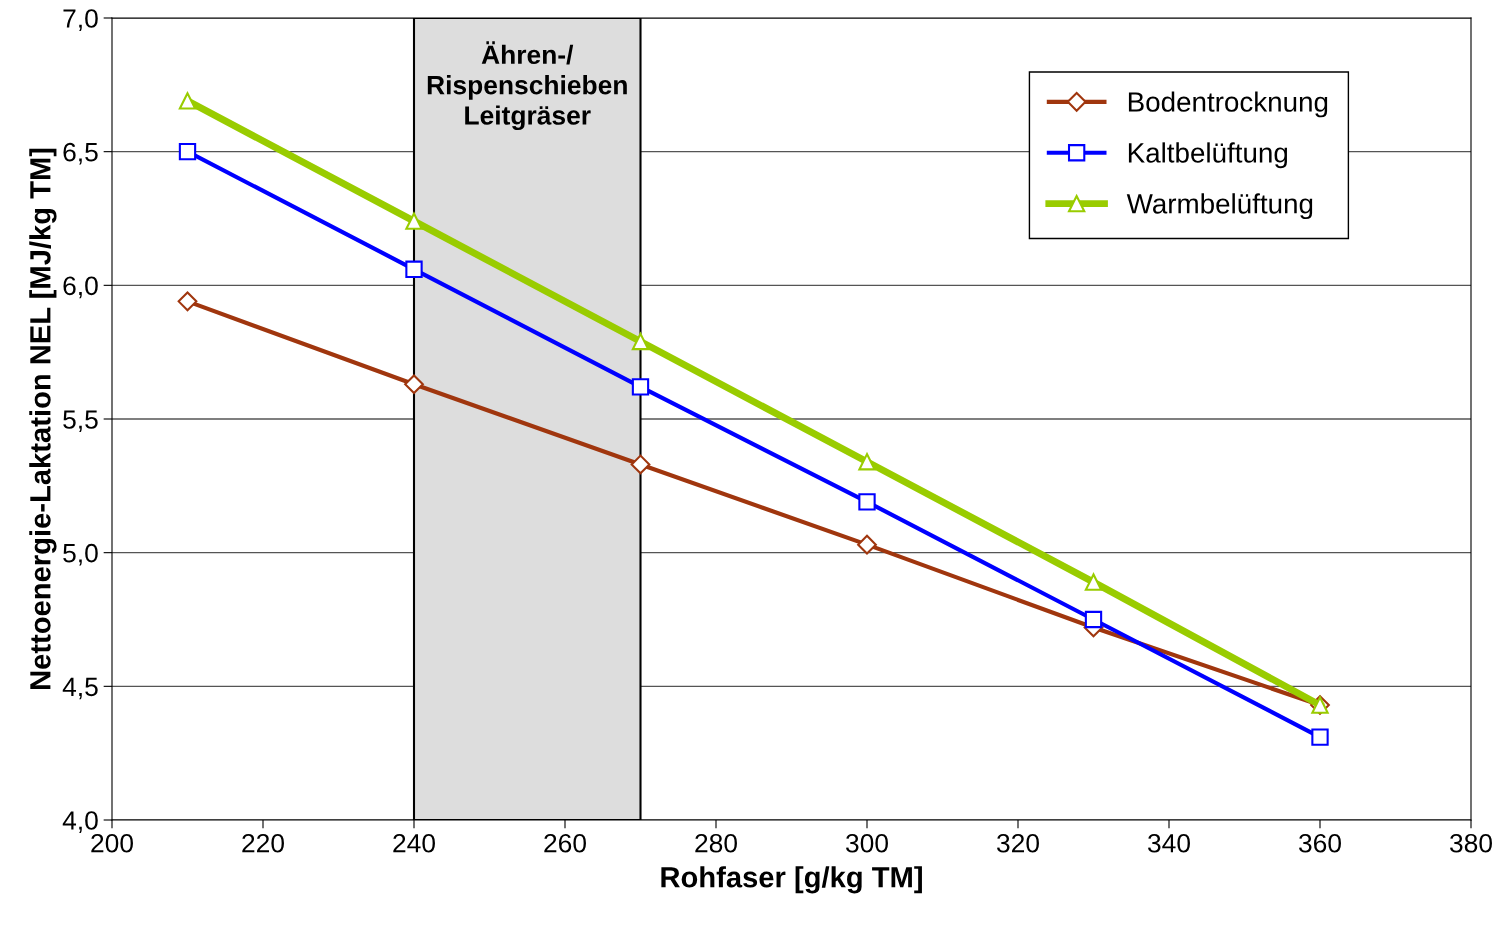 The height and width of the screenshot is (926, 1503). Describe the element at coordinates (791, 880) in the screenshot. I see `x-axis-title: Rohfaser [g/kg TM]` at that location.